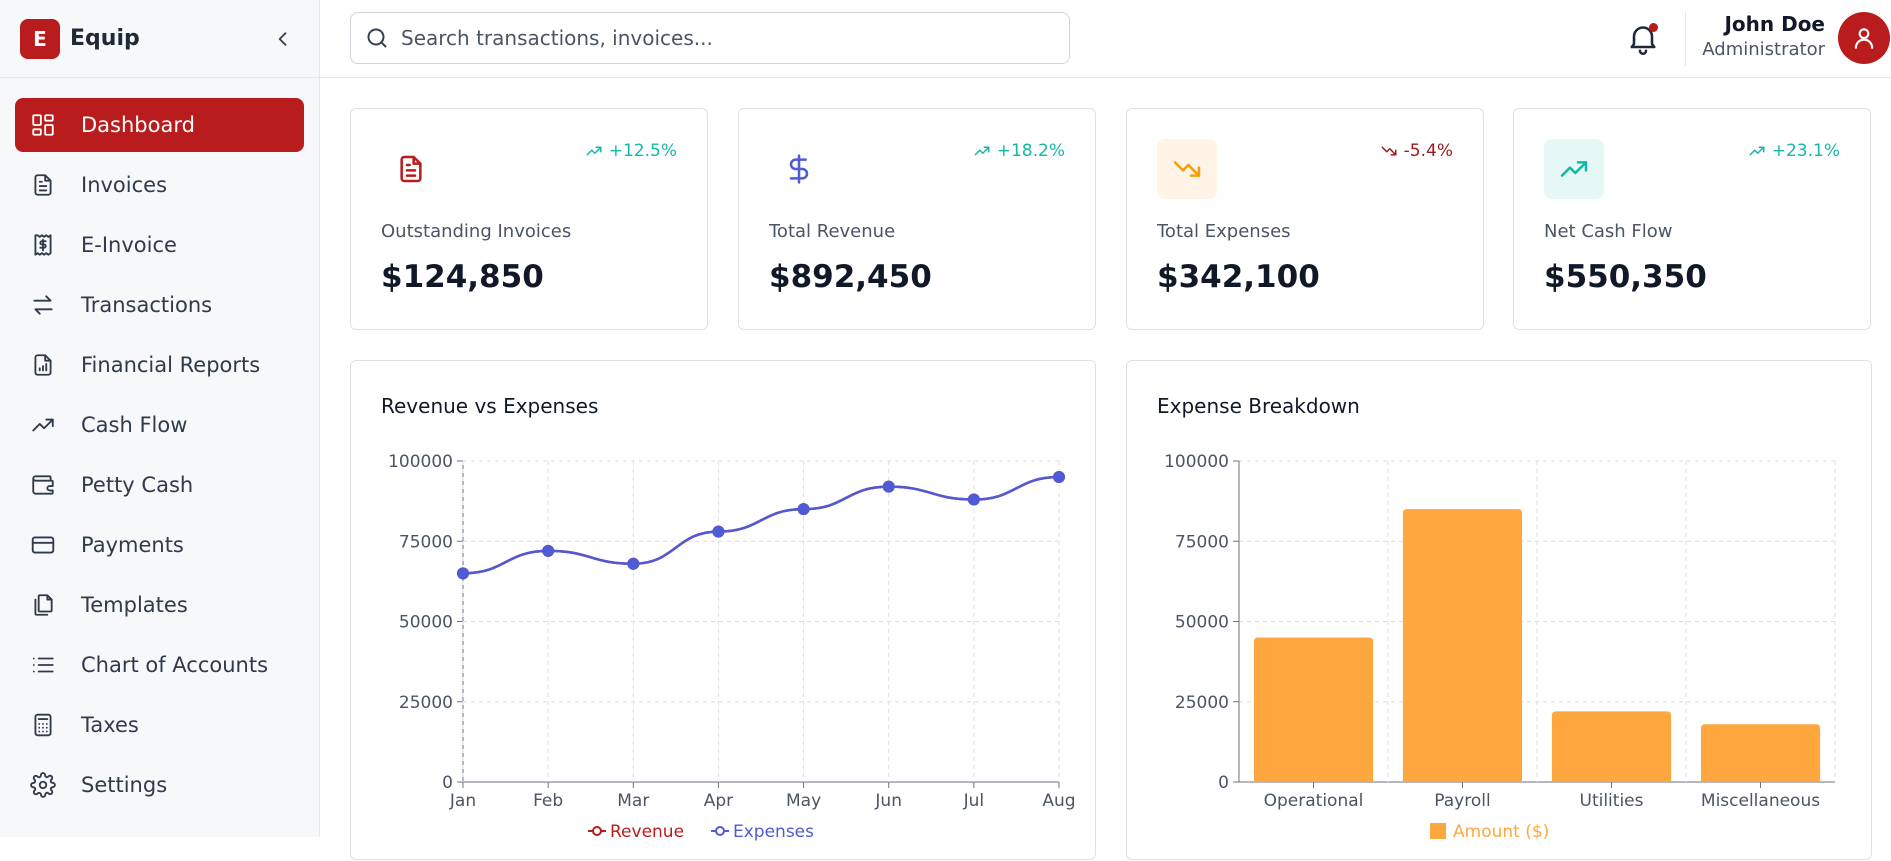  What do you see at coordinates (129, 245) in the screenshot?
I see `sidebar-item-label: E-Invoice` at bounding box center [129, 245].